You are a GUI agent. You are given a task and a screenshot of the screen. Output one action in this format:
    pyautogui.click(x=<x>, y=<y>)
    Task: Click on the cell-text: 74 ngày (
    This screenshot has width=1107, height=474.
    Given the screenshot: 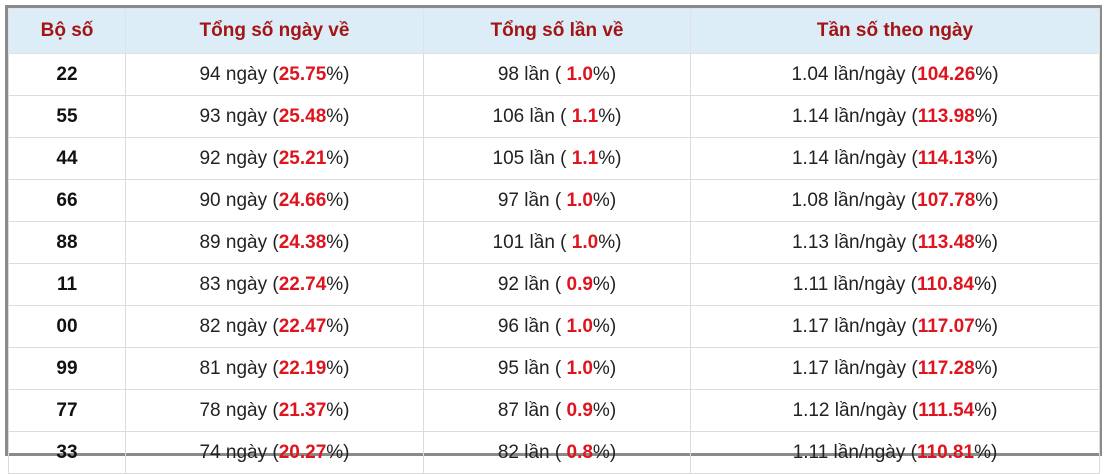 What is the action you would take?
    pyautogui.click(x=239, y=452)
    